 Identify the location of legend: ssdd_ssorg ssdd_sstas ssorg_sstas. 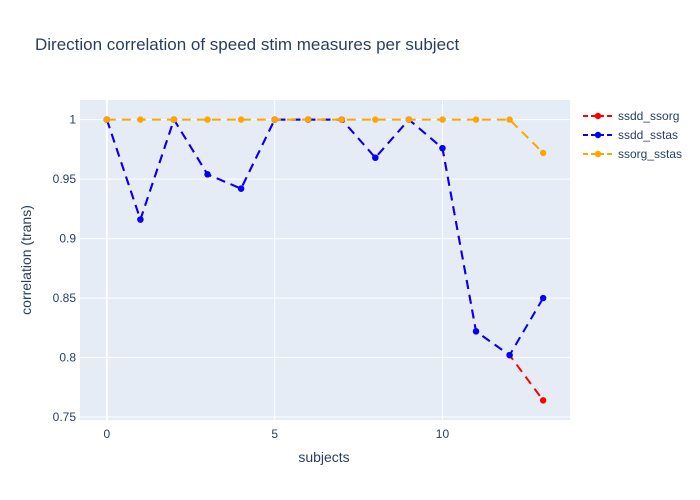
(632, 135).